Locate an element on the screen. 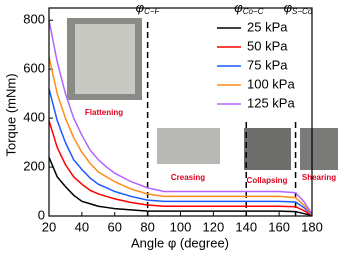  photo-caption: Flattening is located at coordinates (104, 112).